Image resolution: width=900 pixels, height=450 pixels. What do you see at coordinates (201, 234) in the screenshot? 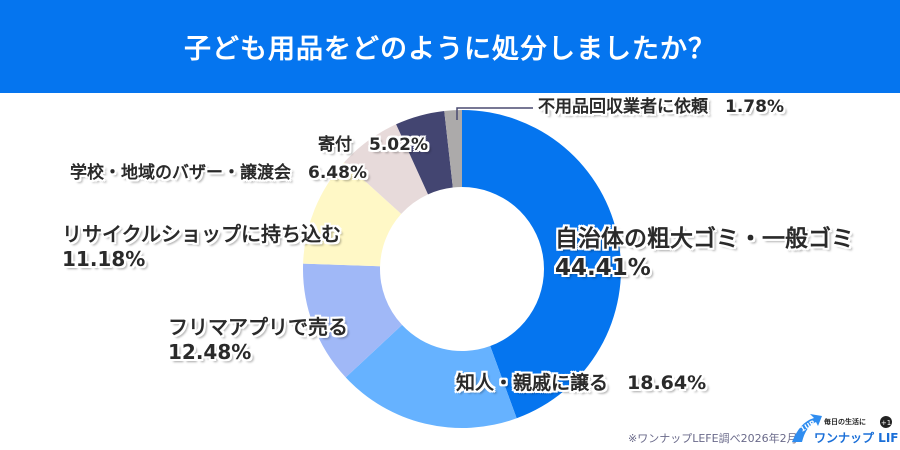
I see `category-label: リサイクルショップに持ち込む` at bounding box center [201, 234].